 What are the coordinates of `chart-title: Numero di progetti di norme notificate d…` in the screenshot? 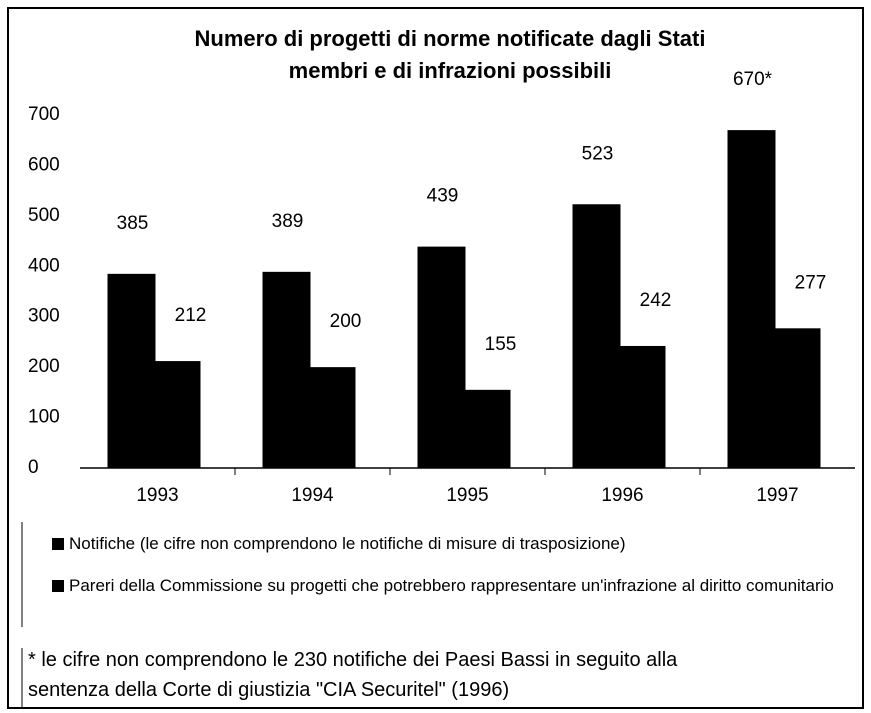 It's located at (450, 38).